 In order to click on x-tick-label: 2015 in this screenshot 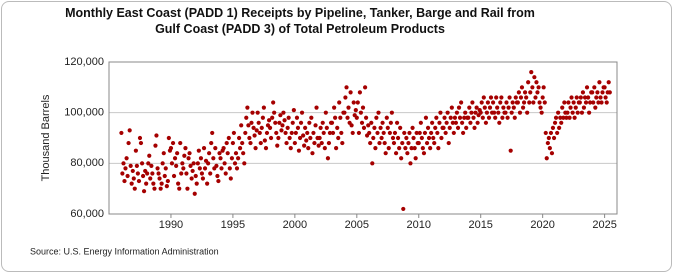, I will do `click(480, 225)`.